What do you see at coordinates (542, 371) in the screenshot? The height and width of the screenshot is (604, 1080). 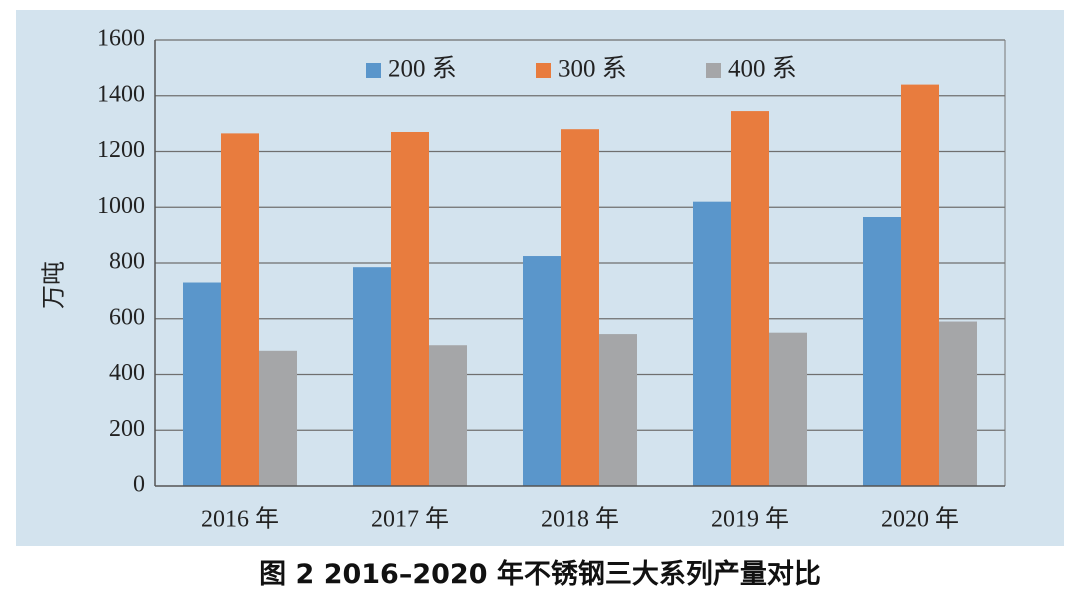 I see `bar-200-series-2018年` at bounding box center [542, 371].